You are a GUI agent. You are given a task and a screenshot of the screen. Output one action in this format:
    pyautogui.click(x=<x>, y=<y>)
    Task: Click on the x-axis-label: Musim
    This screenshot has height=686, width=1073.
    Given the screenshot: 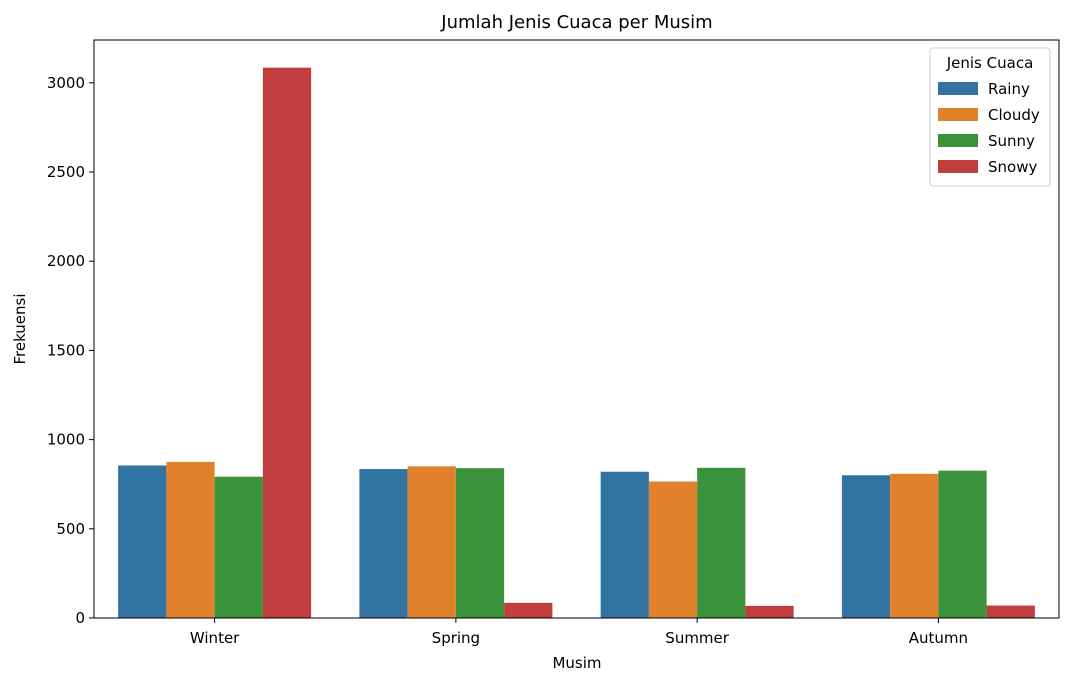 What is the action you would take?
    pyautogui.click(x=576, y=663)
    